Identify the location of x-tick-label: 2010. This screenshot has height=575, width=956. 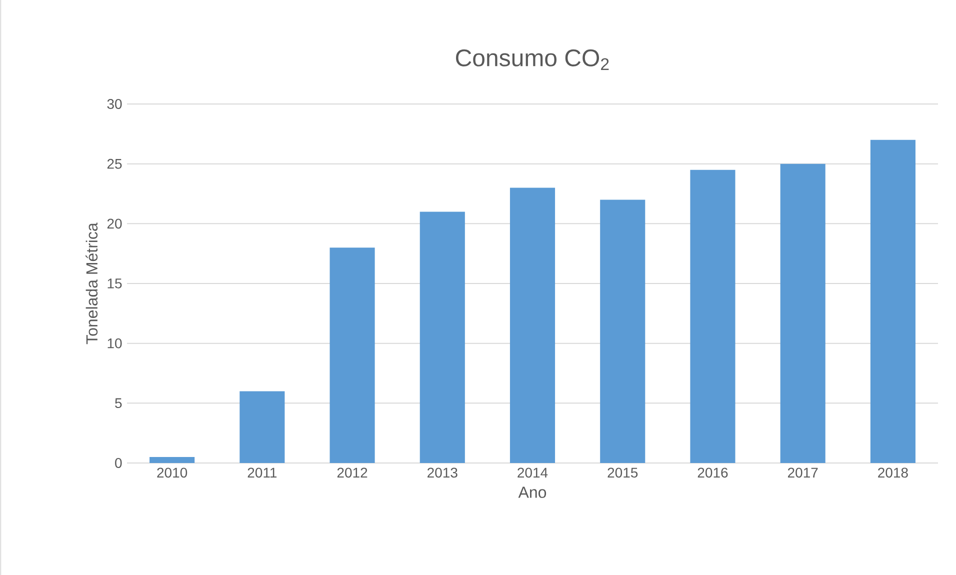
(172, 473).